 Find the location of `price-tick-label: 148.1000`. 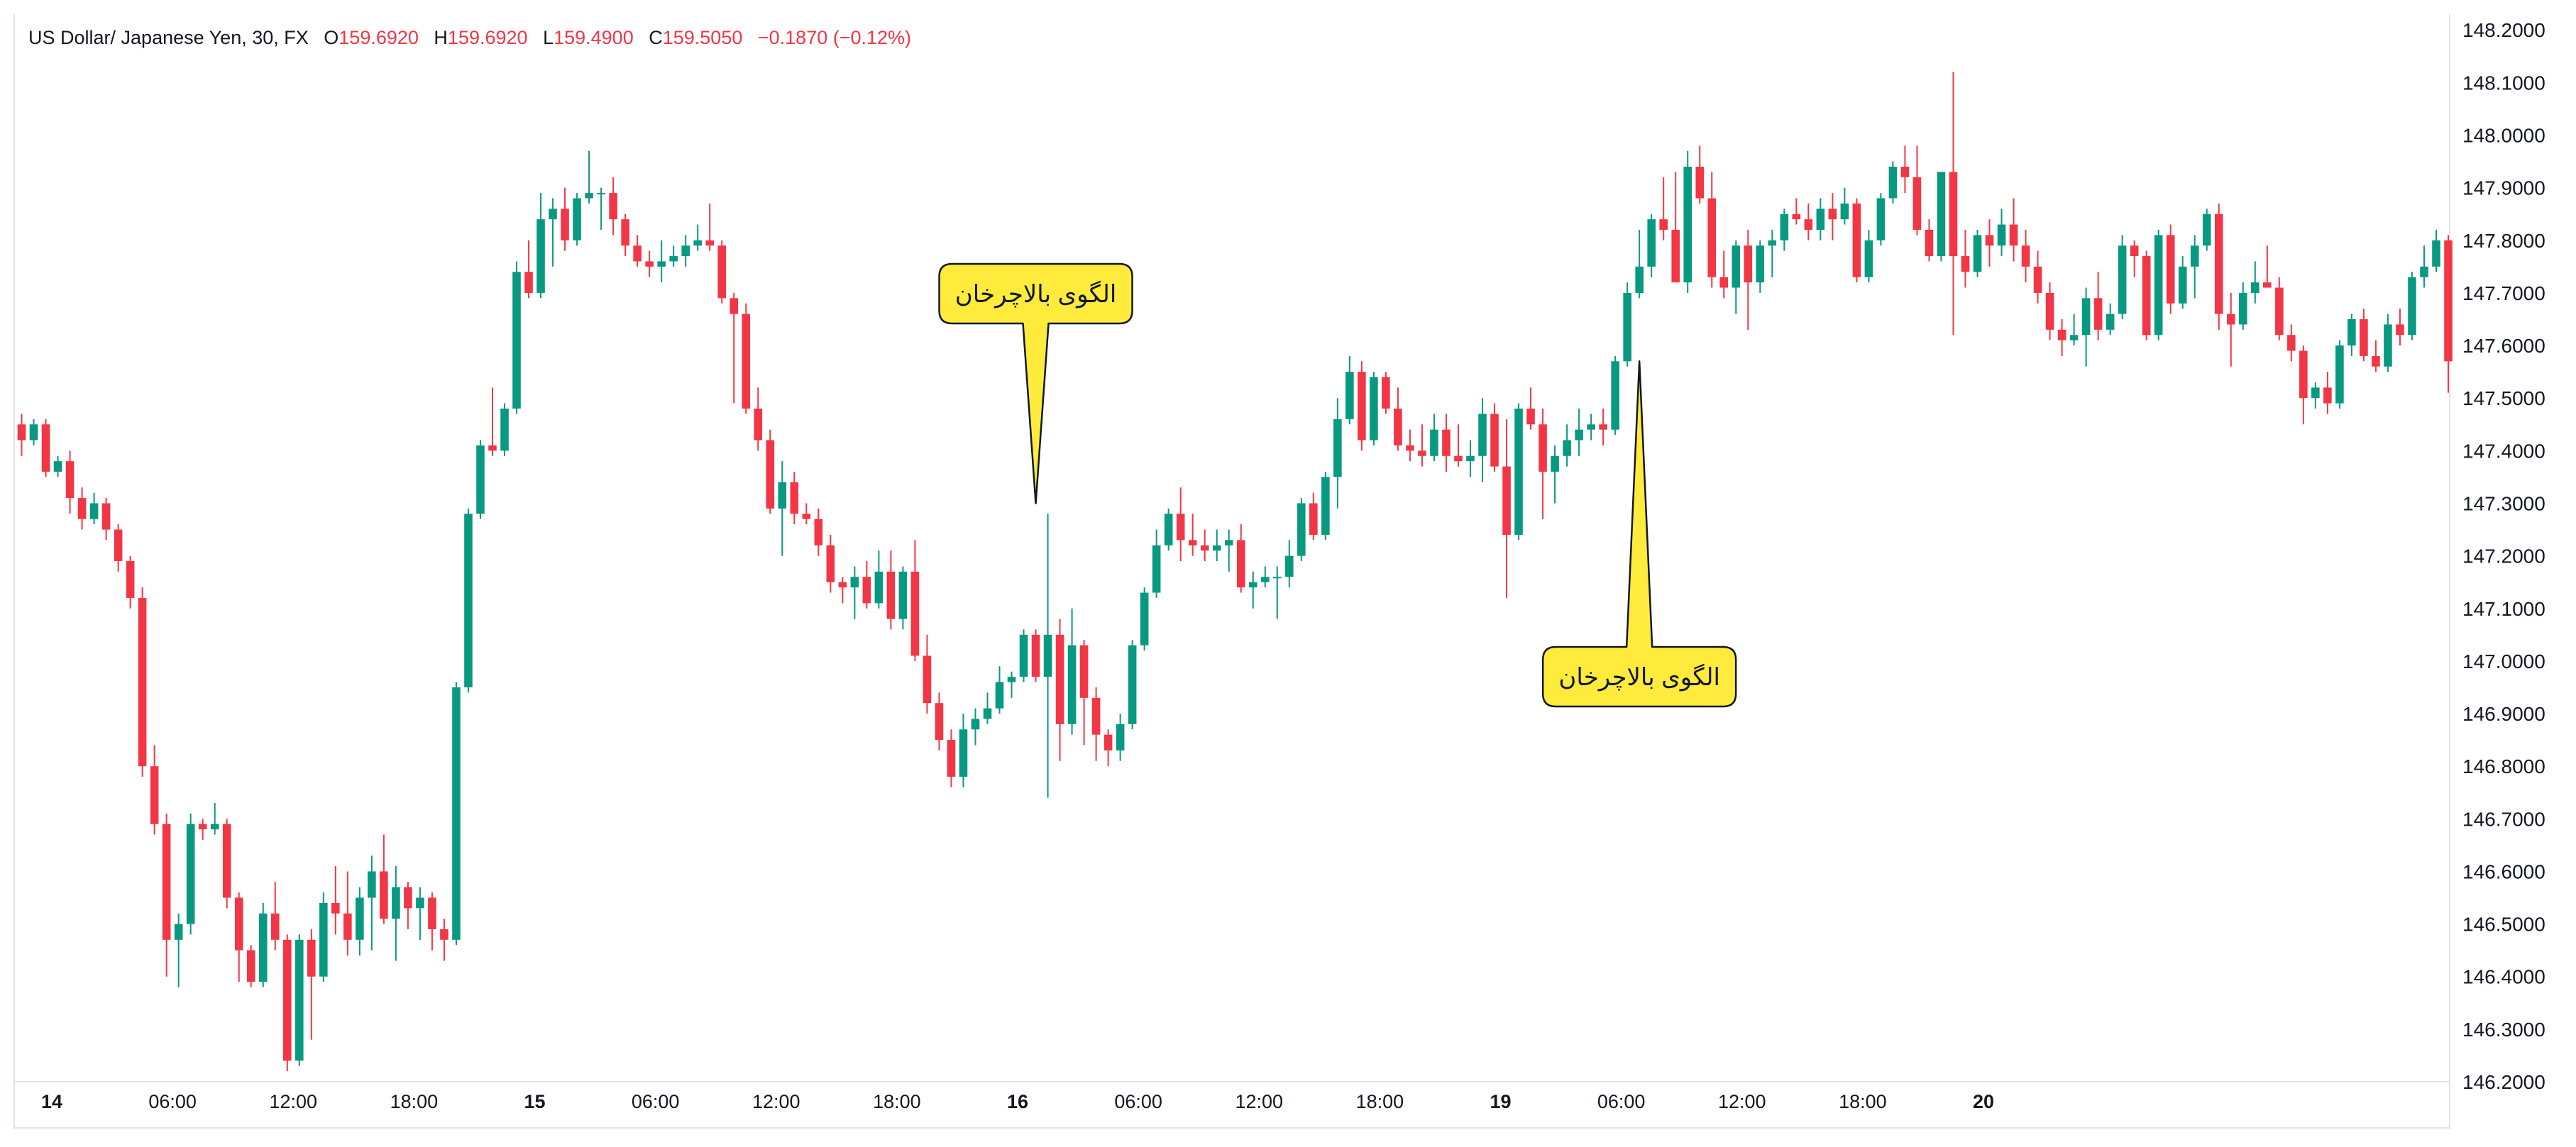

price-tick-label: 148.1000 is located at coordinates (2503, 83).